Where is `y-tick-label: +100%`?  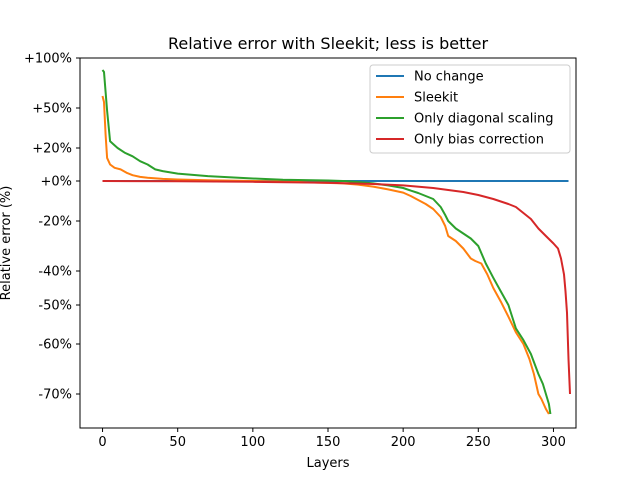 y-tick-label: +100% is located at coordinates (48, 59).